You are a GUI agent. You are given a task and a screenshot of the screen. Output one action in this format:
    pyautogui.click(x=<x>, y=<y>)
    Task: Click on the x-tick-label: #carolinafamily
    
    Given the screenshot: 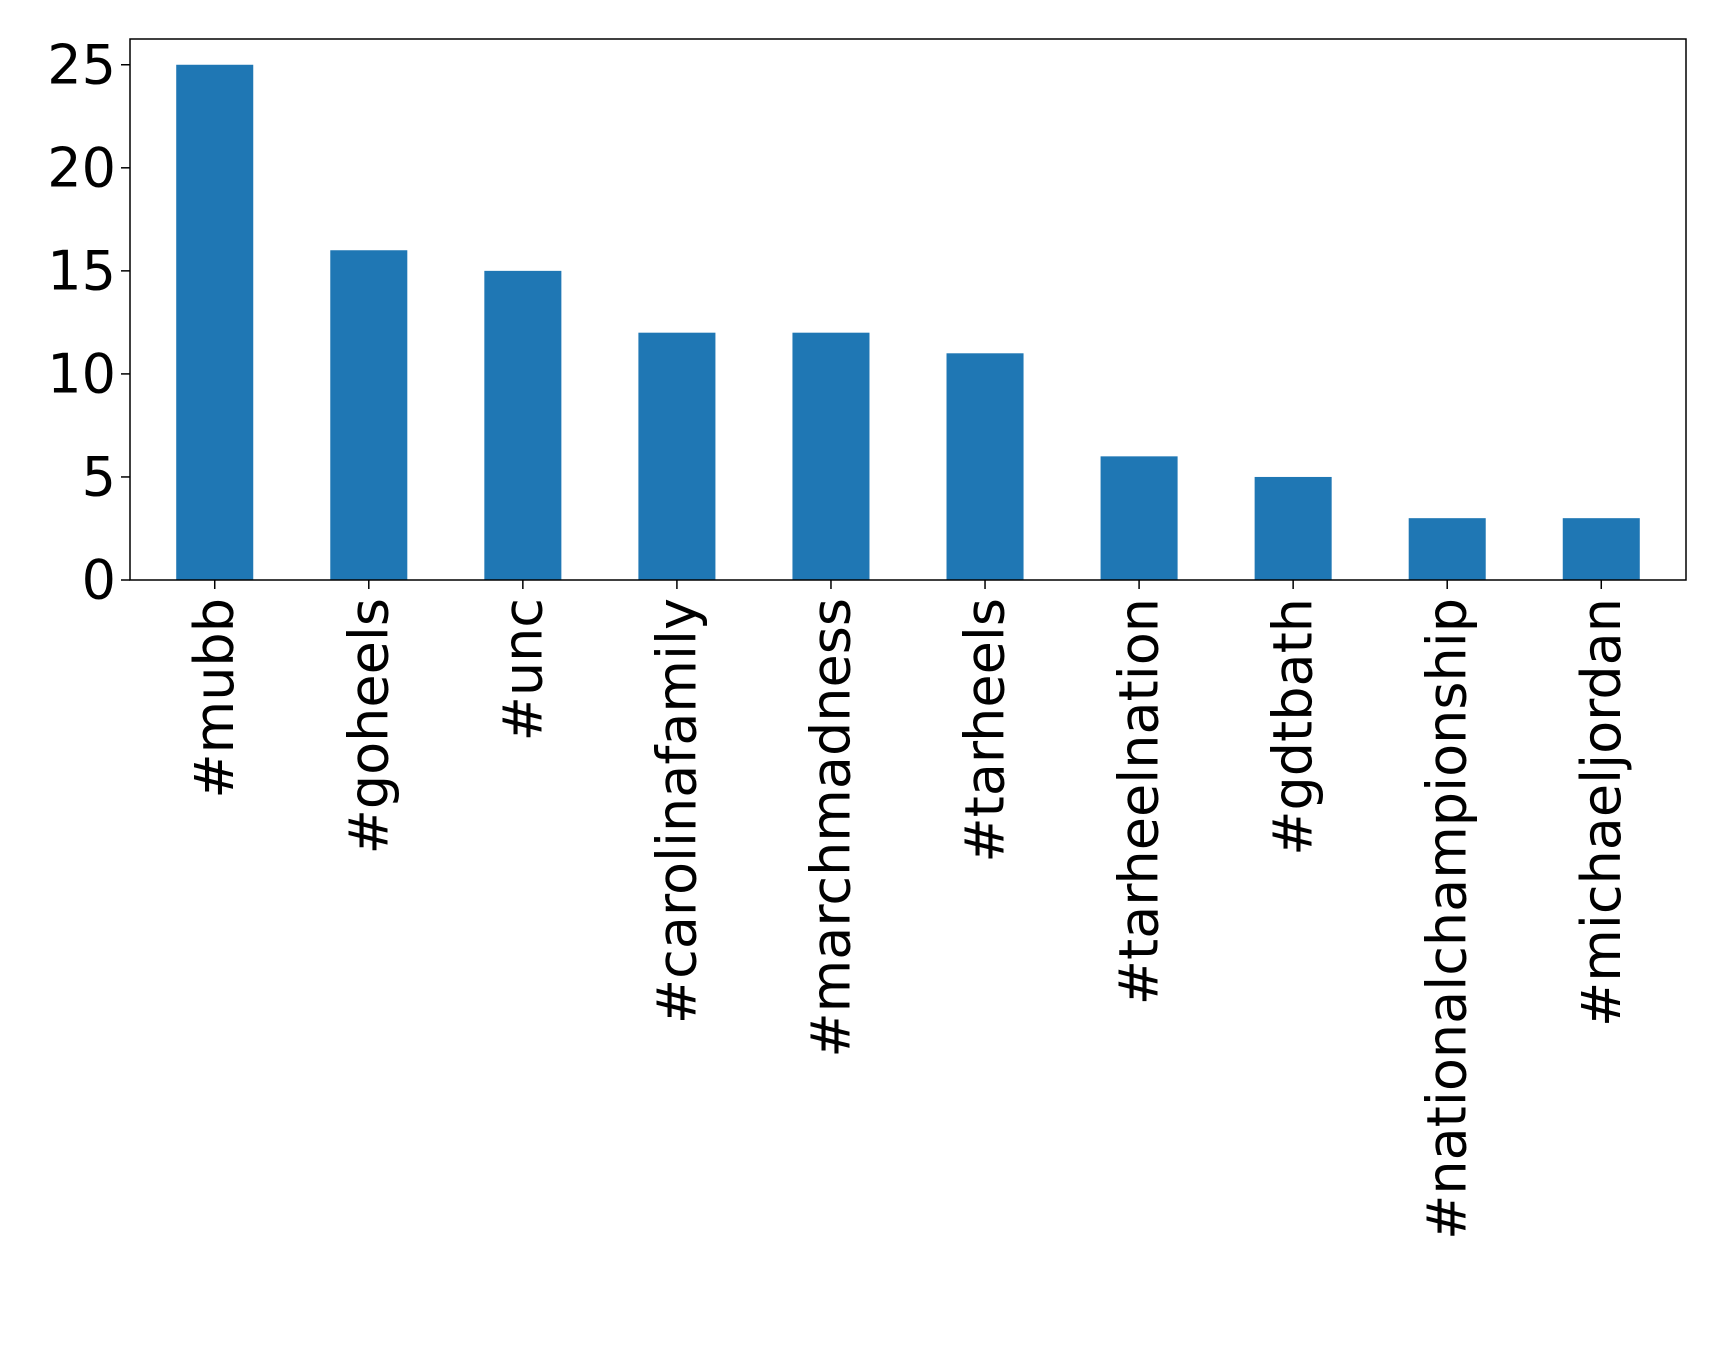 What is the action you would take?
    pyautogui.click(x=676, y=811)
    